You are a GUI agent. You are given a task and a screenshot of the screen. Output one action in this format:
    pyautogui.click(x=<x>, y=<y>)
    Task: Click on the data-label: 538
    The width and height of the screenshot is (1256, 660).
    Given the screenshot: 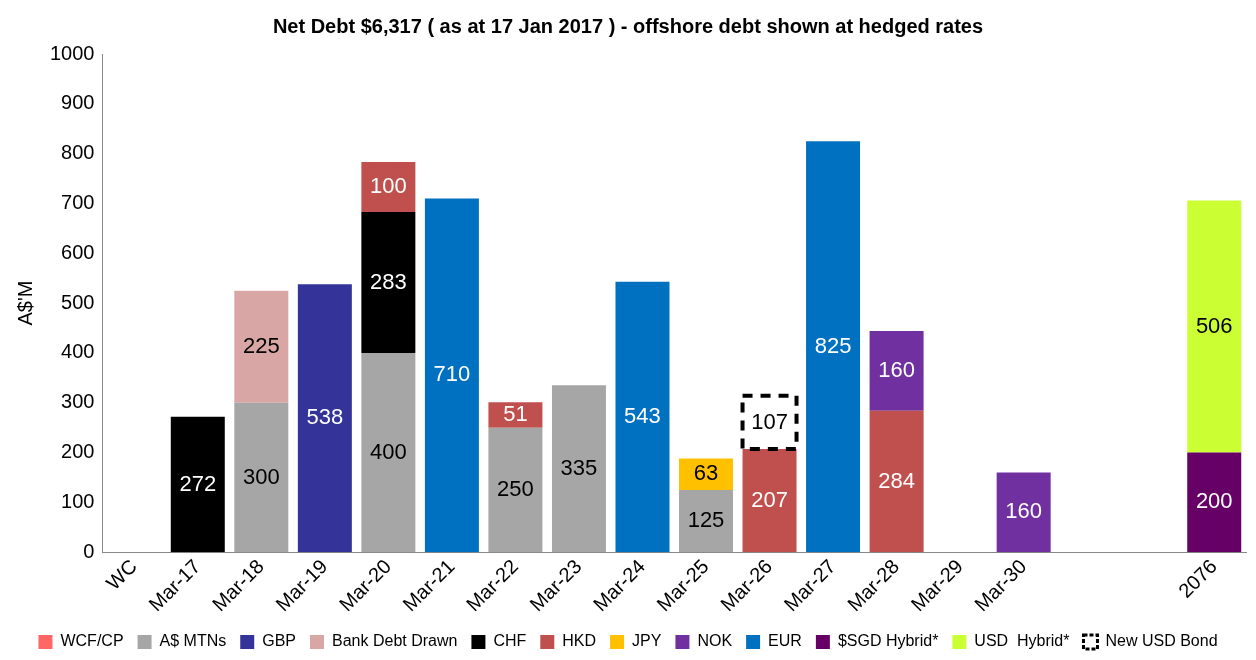 What is the action you would take?
    pyautogui.click(x=325, y=417)
    